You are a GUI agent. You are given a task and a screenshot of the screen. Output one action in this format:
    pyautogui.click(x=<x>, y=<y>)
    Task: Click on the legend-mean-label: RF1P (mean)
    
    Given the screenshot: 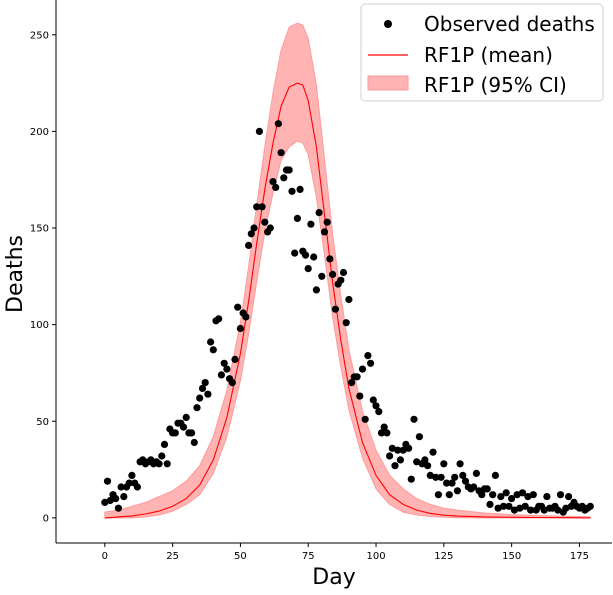 What is the action you would take?
    pyautogui.click(x=488, y=55)
    